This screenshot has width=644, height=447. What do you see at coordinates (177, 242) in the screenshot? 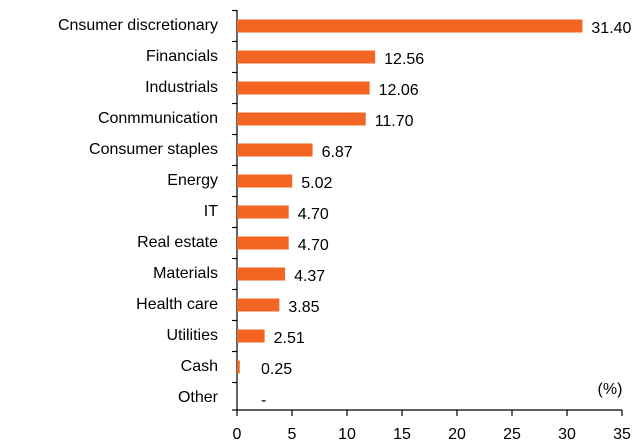
I see `y-tick-label: Real estate` at bounding box center [177, 242].